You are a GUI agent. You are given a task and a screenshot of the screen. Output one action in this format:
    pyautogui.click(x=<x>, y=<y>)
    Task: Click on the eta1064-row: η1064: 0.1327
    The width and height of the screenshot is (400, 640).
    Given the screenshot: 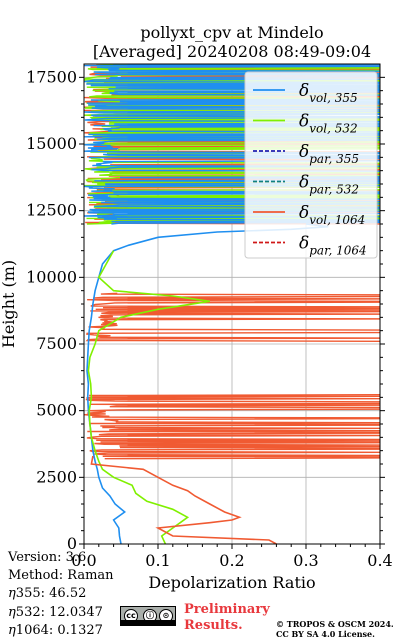 What is the action you would take?
    pyautogui.click(x=61, y=631)
    